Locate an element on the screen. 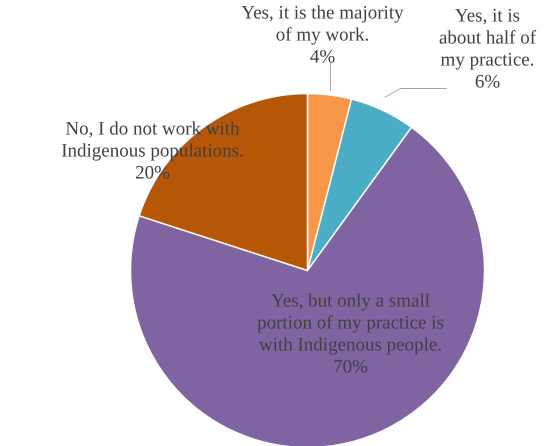  slice-label: Yes, it is the majority of my work. is located at coordinates (322, 24).